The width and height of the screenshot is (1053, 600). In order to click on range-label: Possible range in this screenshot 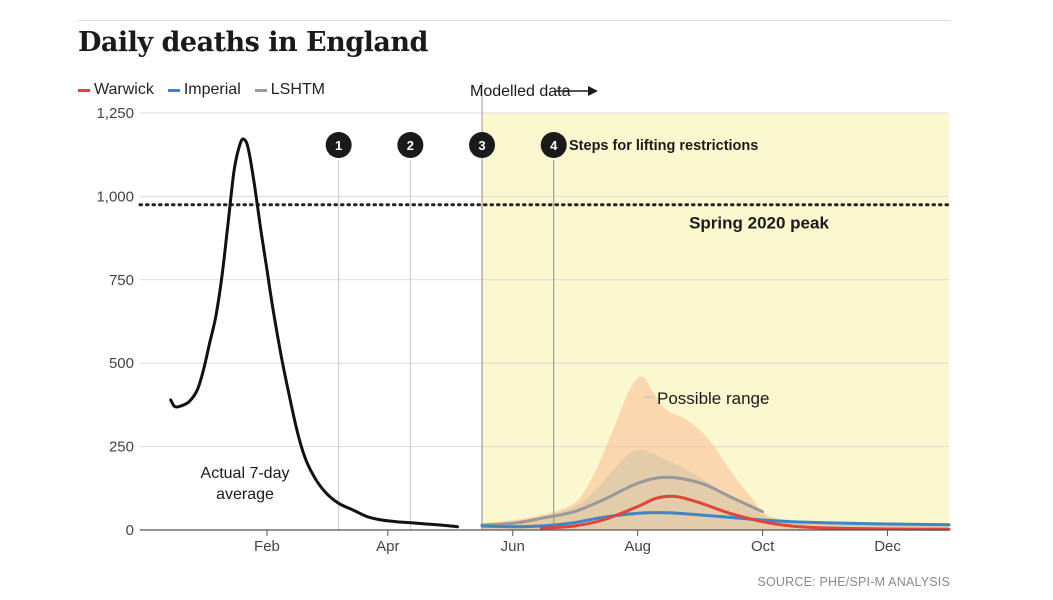, I will do `click(713, 398)`.